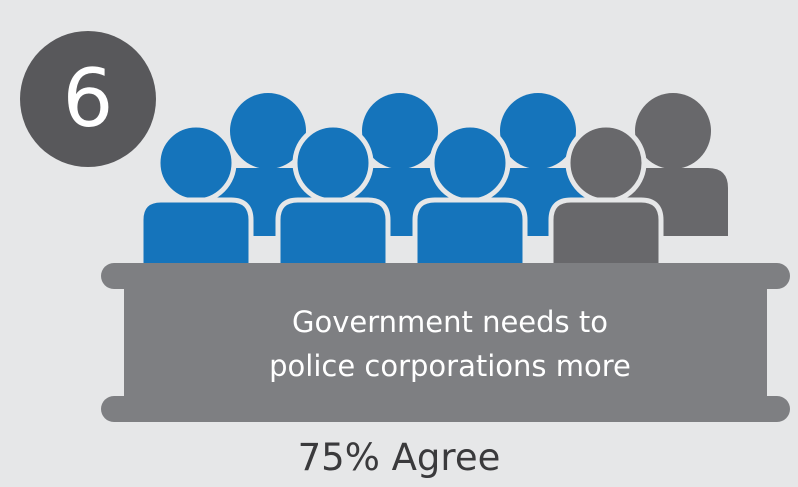 The height and width of the screenshot is (487, 798). Describe the element at coordinates (450, 366) in the screenshot. I see `statement-line-2: police corporations more` at that location.